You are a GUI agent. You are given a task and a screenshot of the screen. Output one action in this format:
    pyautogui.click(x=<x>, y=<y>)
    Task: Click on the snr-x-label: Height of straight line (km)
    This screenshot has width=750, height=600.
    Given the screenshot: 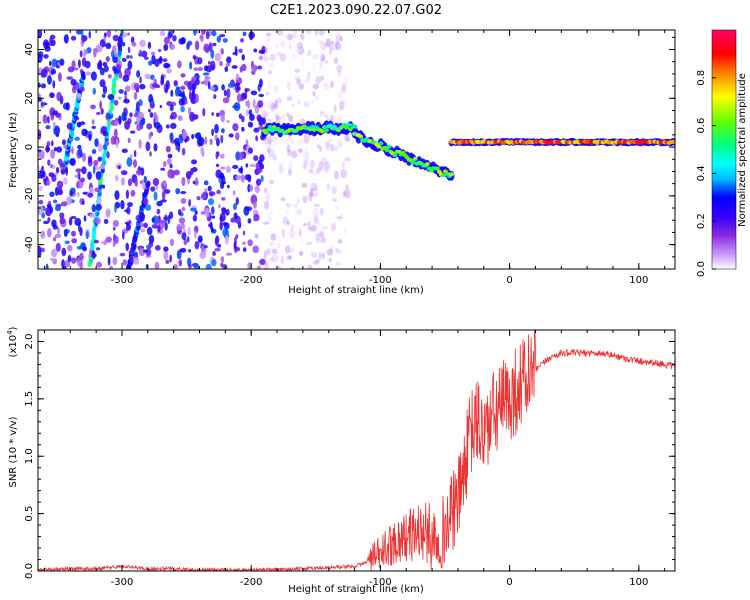 What is the action you would take?
    pyautogui.click(x=356, y=589)
    